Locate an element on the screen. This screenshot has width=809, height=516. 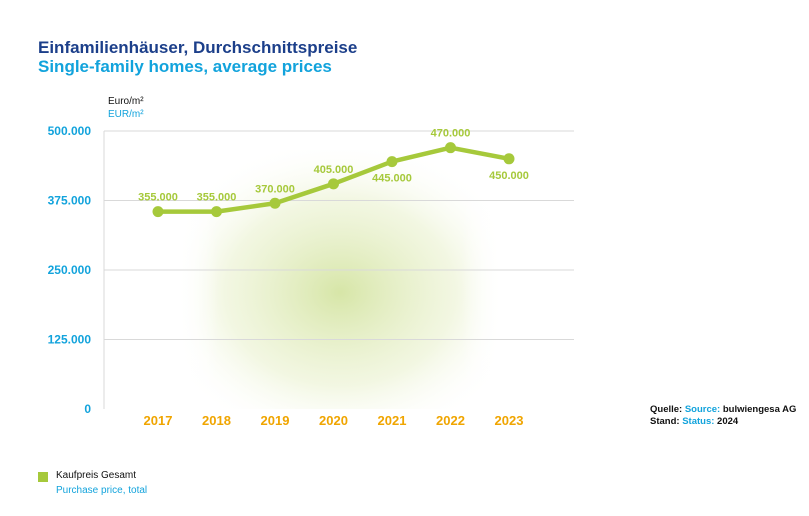
x-tick-label: 2022 is located at coordinates (450, 420).